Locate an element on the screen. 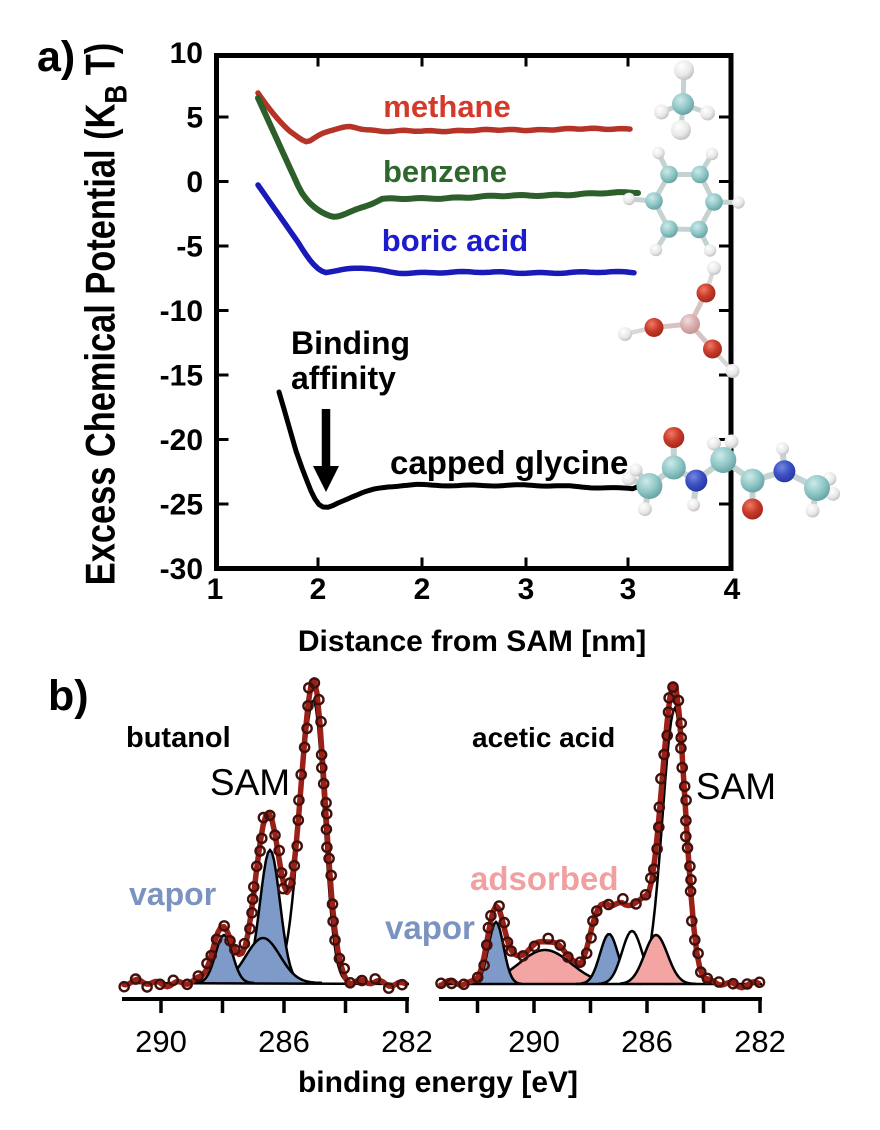 The width and height of the screenshot is (880, 1130). svg-text: 10 is located at coordinates (186, 53).